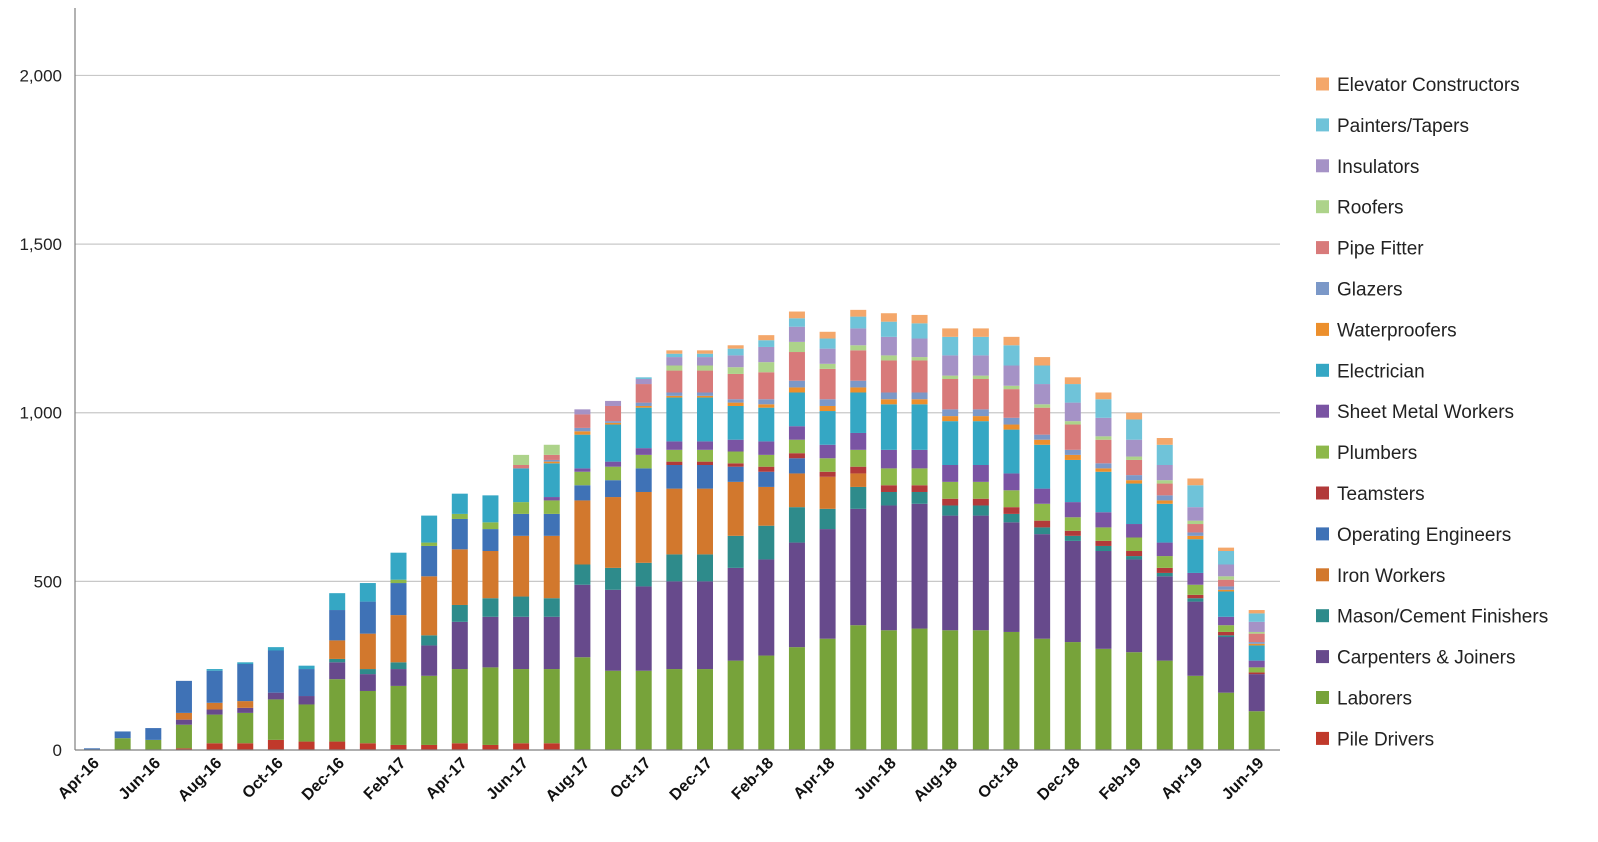 This screenshot has width=1598, height=842. I want to click on legend-label: Sheet Metal Workers, so click(1425, 412).